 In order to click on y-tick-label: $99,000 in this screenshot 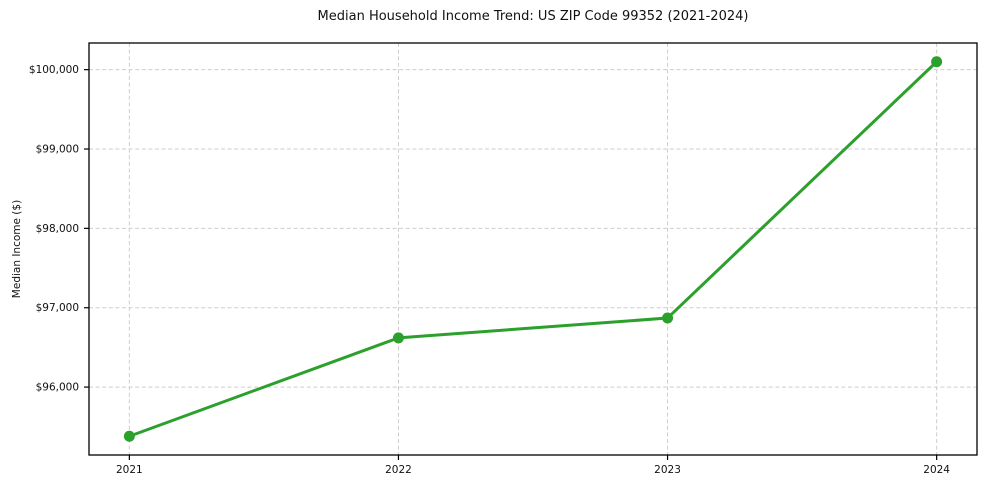, I will do `click(57, 150)`.